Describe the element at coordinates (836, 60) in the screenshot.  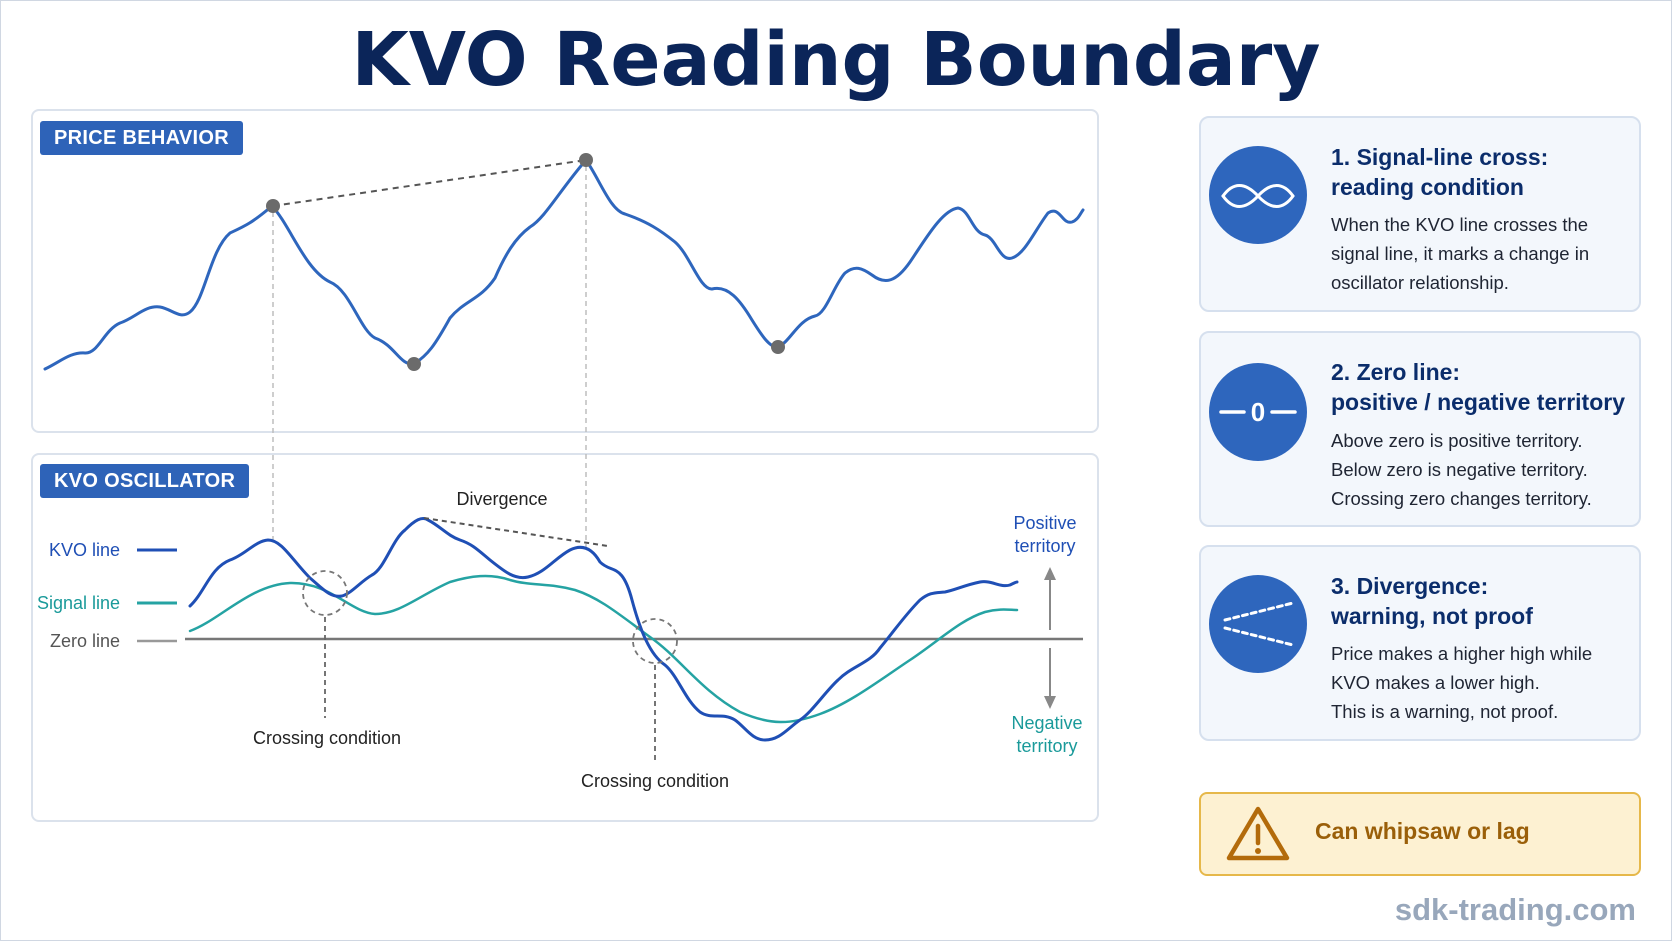
I see `page-title: KVO Reading Boundary` at that location.